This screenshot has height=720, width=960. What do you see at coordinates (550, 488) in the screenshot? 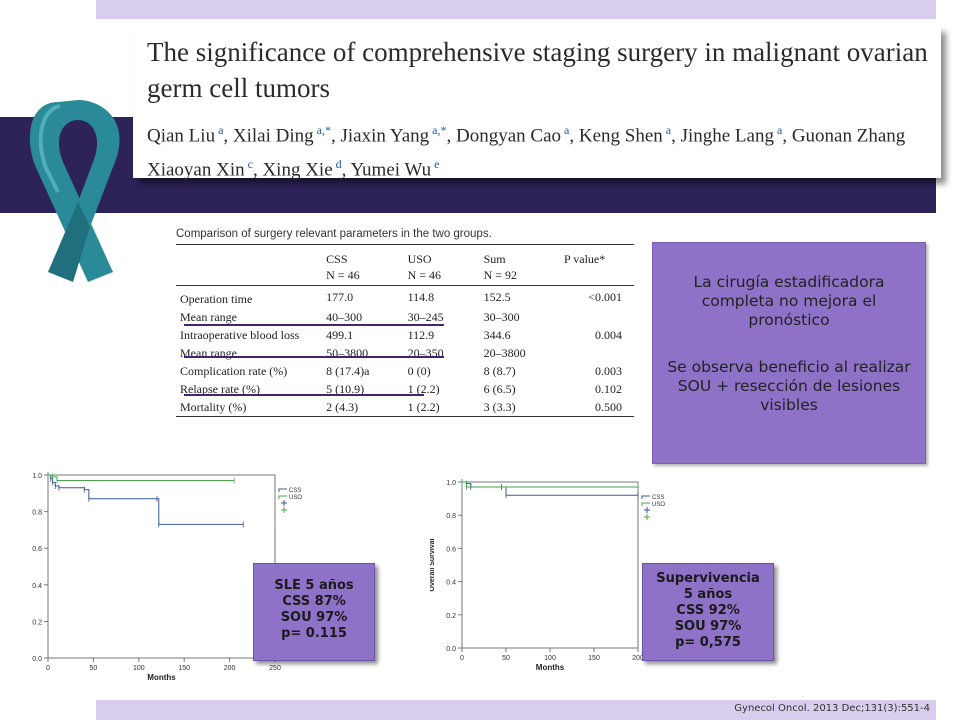
I see `series-line-css` at bounding box center [550, 488].